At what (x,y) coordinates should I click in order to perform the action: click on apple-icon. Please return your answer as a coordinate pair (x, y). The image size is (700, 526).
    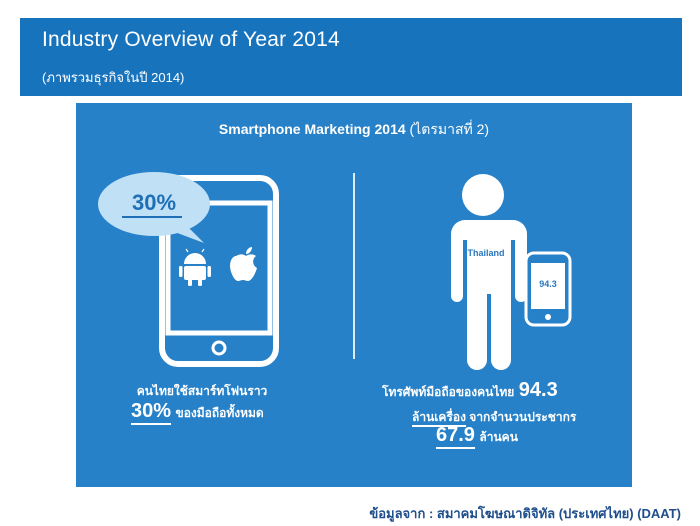
    Looking at the image, I should click on (243, 264).